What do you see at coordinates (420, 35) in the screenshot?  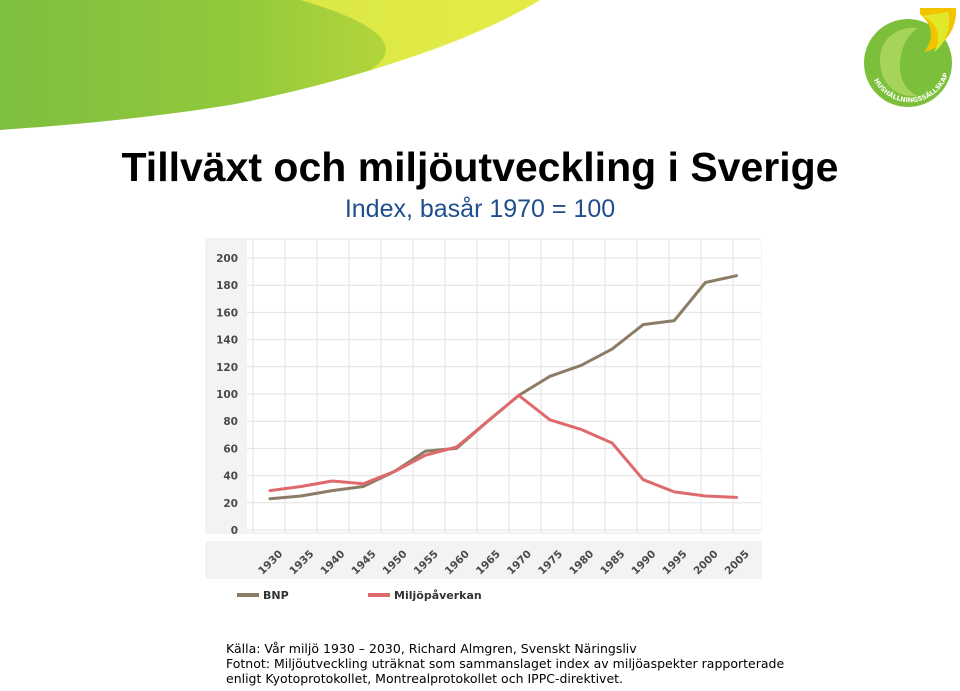 I see `banner-highlight` at bounding box center [420, 35].